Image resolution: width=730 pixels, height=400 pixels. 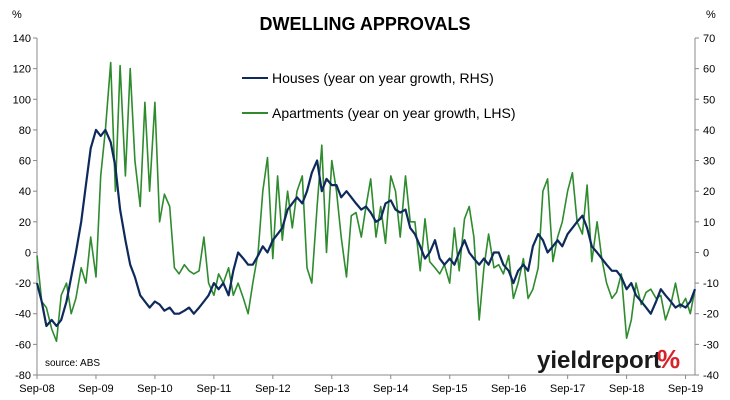 What do you see at coordinates (711, 15) in the screenshot?
I see `right-axis-unit: %` at bounding box center [711, 15].